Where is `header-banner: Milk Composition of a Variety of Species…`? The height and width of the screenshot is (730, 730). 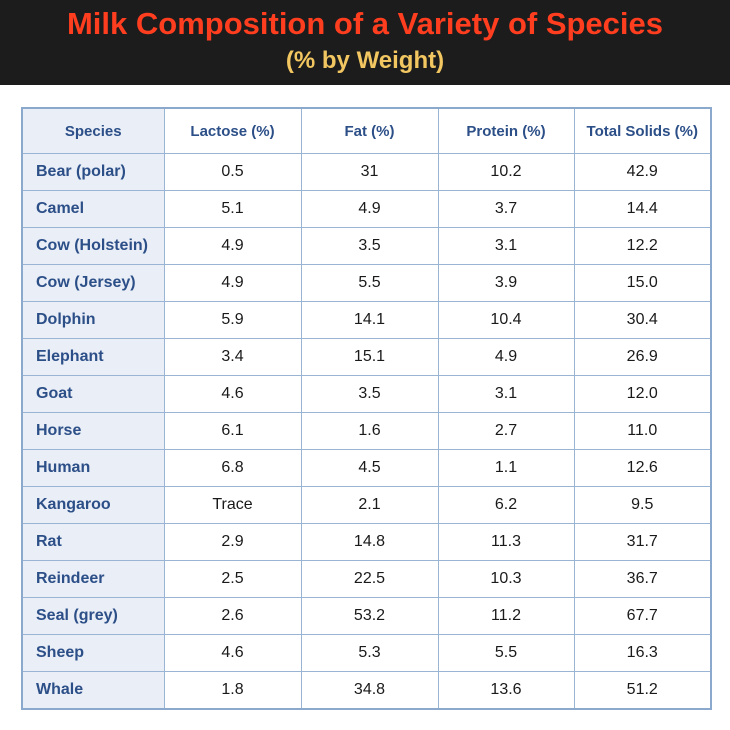 header-banner: Milk Composition of a Variety of Species… is located at coordinates (365, 42).